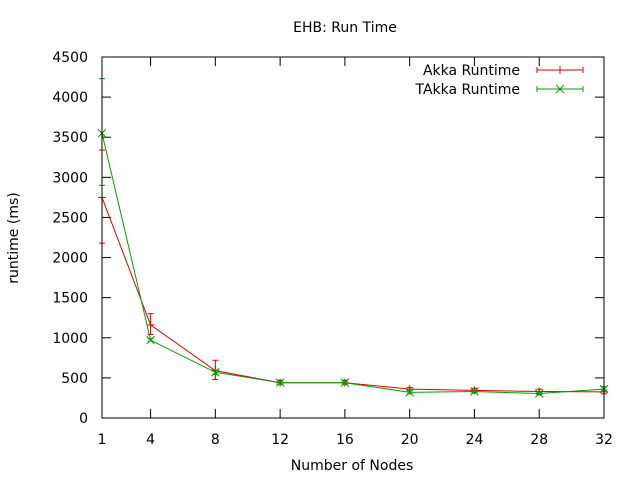 The image size is (640, 480). What do you see at coordinates (70, 138) in the screenshot?
I see `y-tick-label: 3500` at bounding box center [70, 138].